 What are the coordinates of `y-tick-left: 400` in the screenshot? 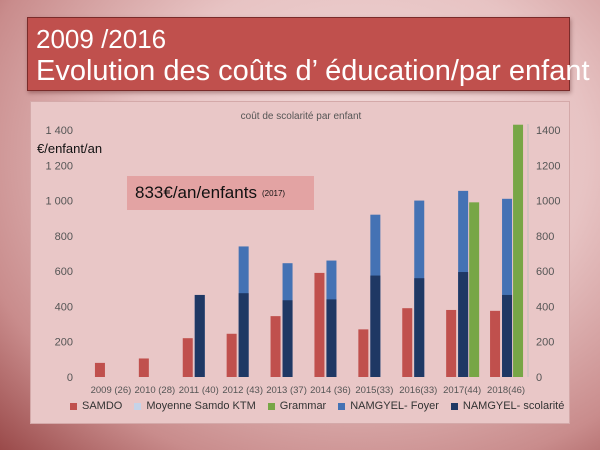 It's located at (64, 307).